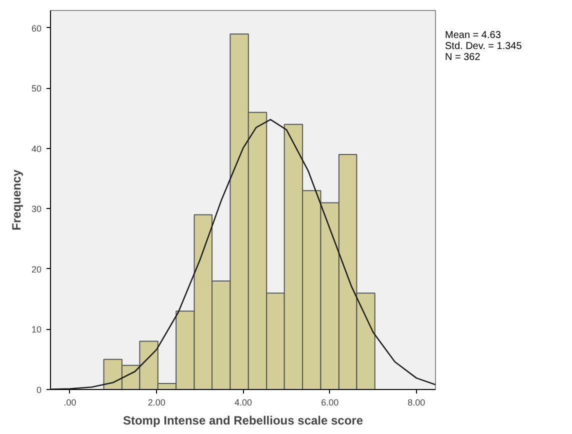 The width and height of the screenshot is (572, 434). What do you see at coordinates (157, 403) in the screenshot?
I see `x-tick-label: 2.00` at bounding box center [157, 403].